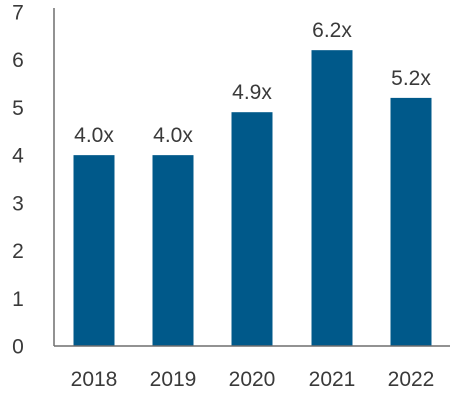 This screenshot has height=420, width=460. I want to click on y-tick-label: 3, so click(18, 203).